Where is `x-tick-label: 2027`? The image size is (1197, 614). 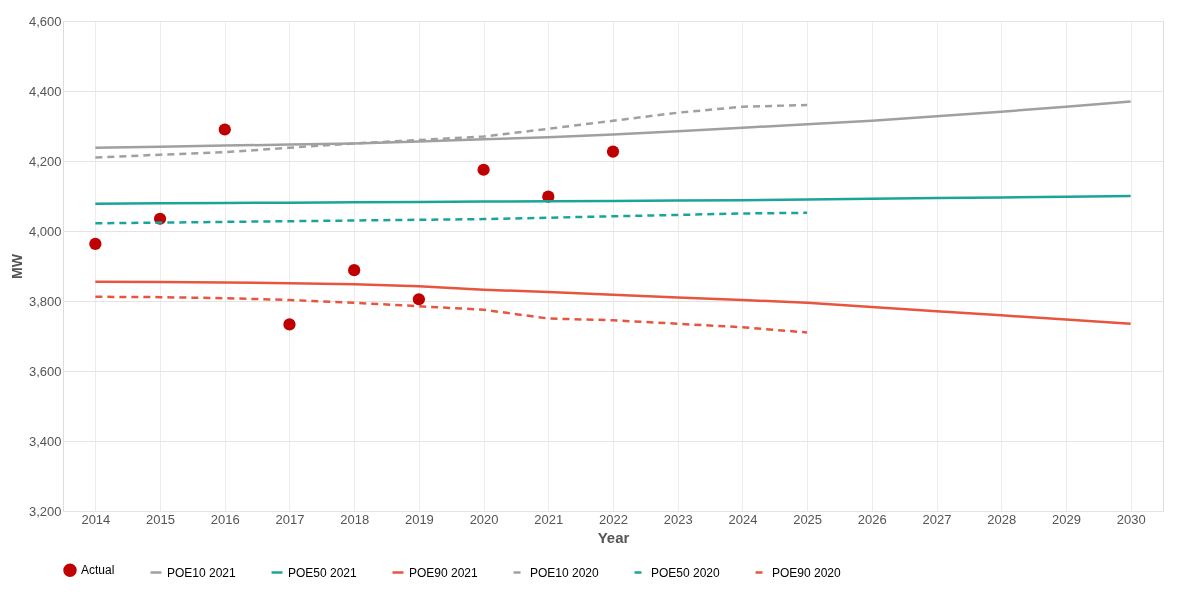
x-tick-label: 2027 is located at coordinates (937, 519).